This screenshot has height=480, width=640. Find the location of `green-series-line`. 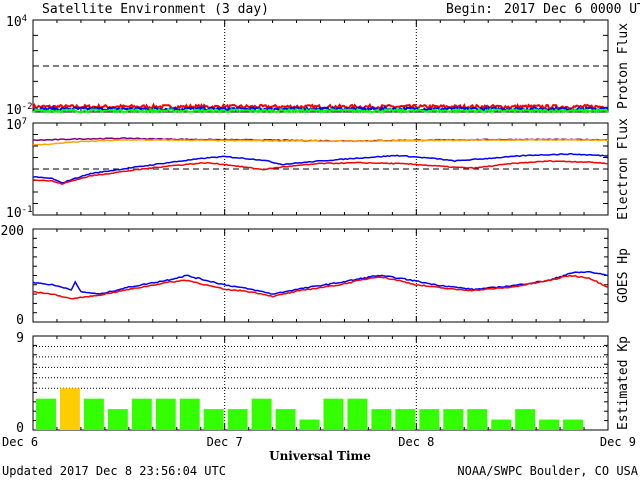

green-series-line is located at coordinates (320, 111).